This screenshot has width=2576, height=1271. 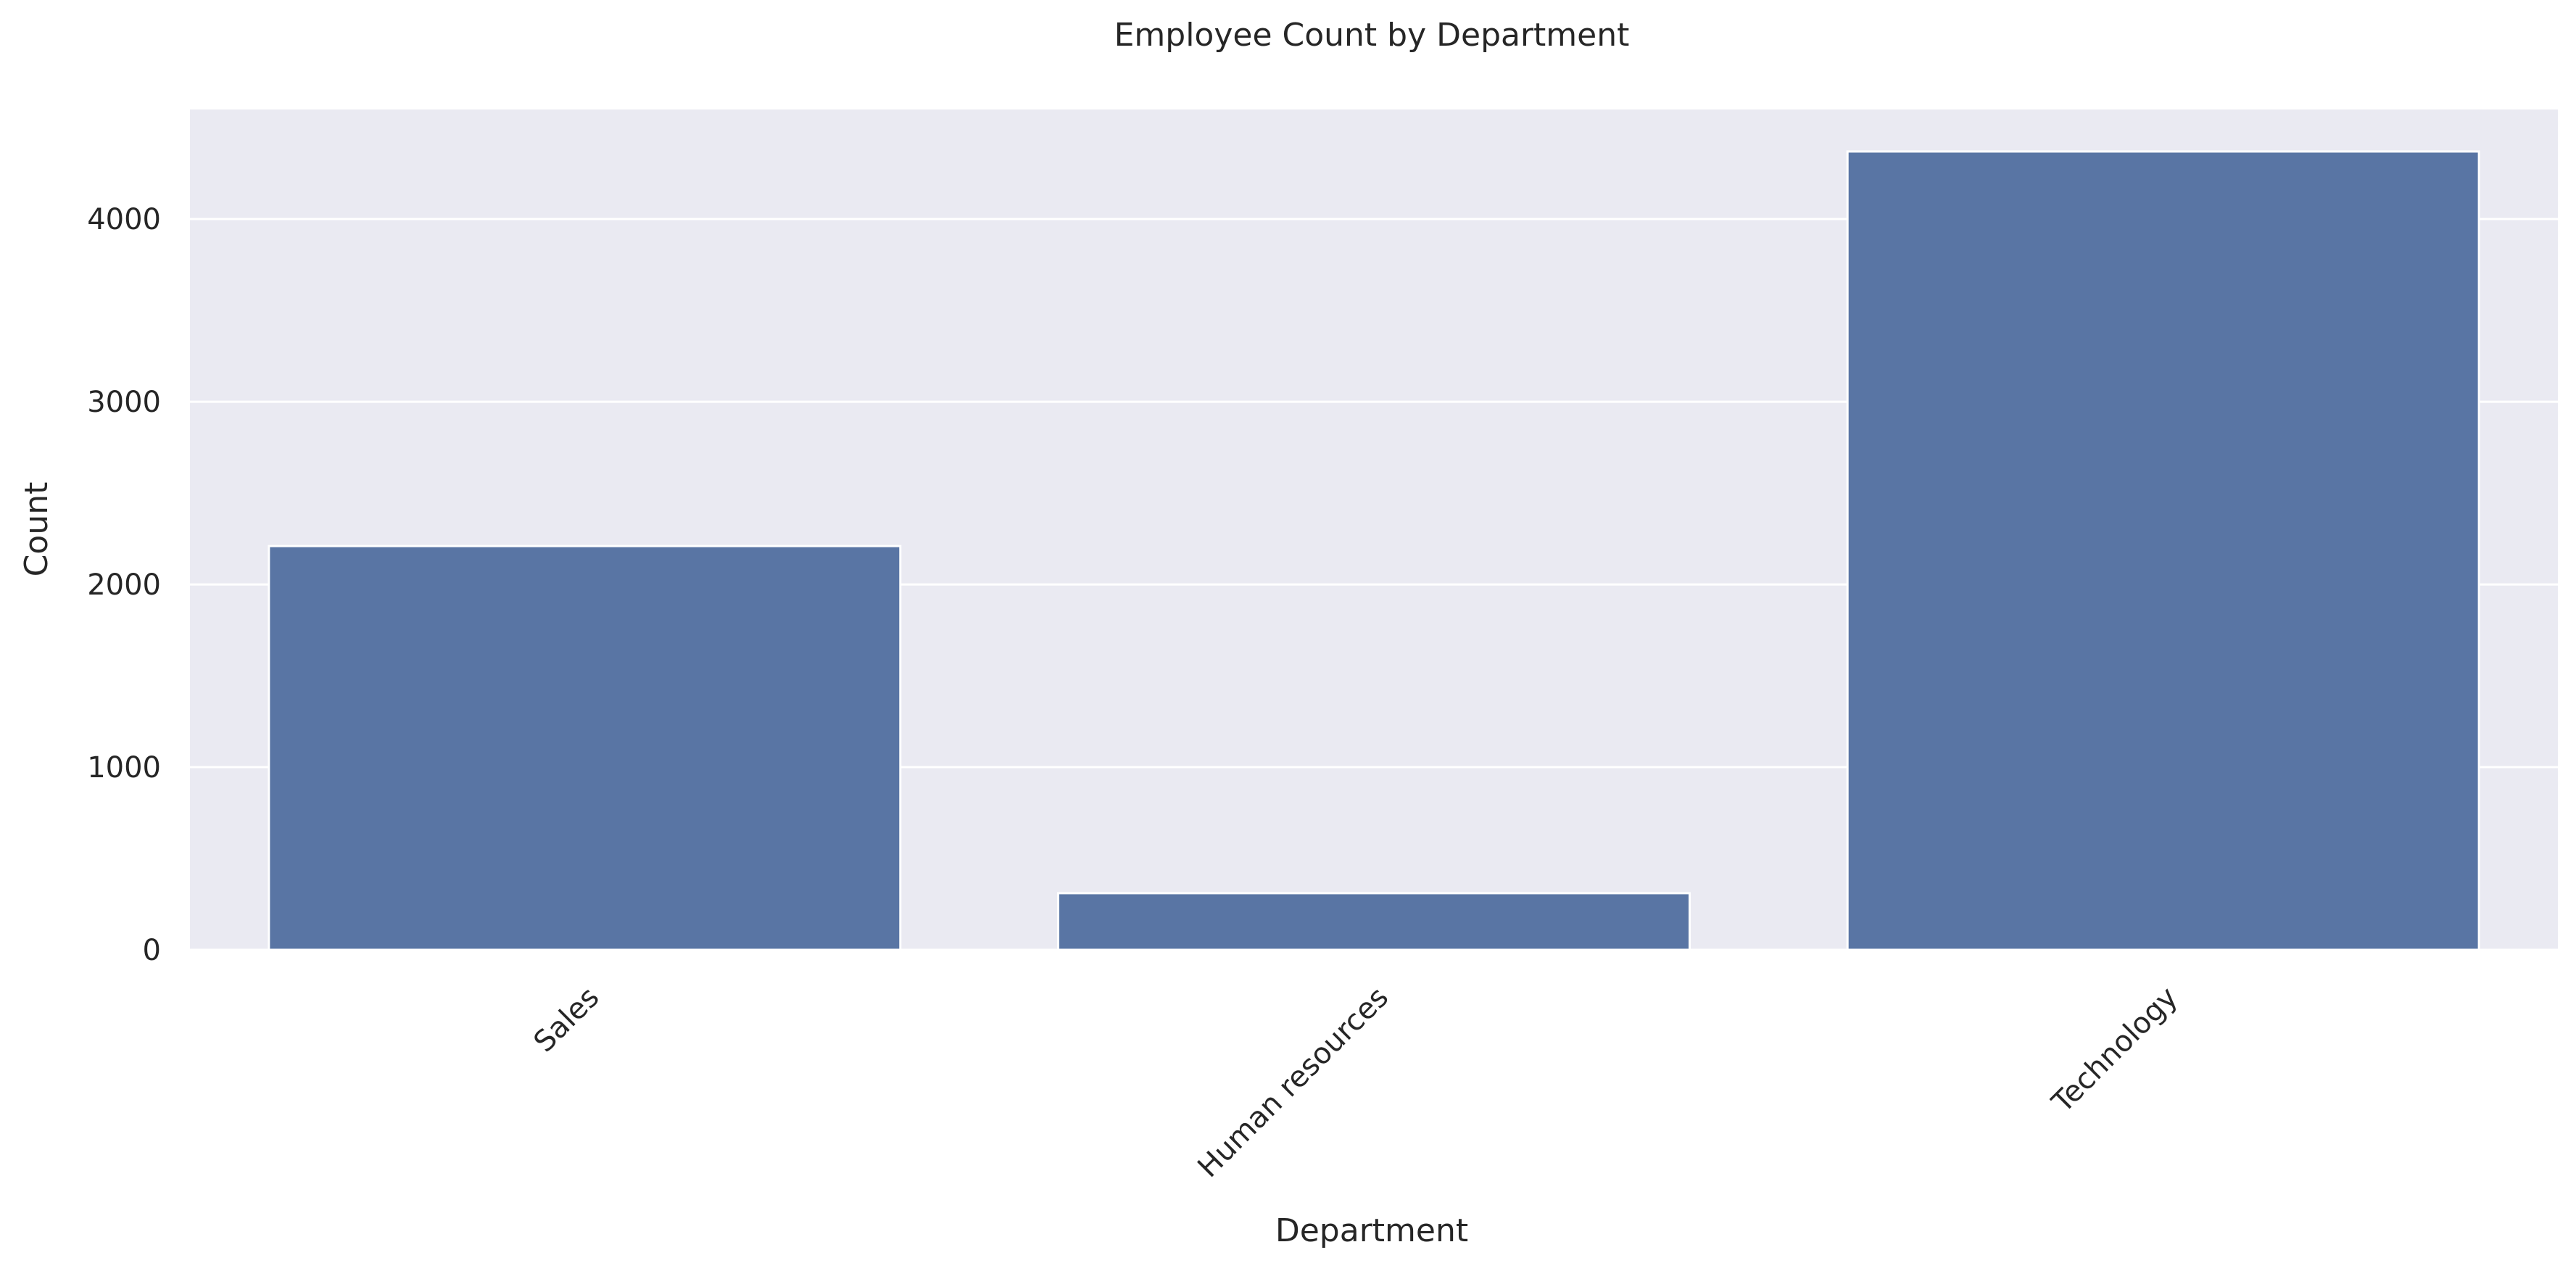 What do you see at coordinates (37, 529) in the screenshot?
I see `y-axis-label: Count` at bounding box center [37, 529].